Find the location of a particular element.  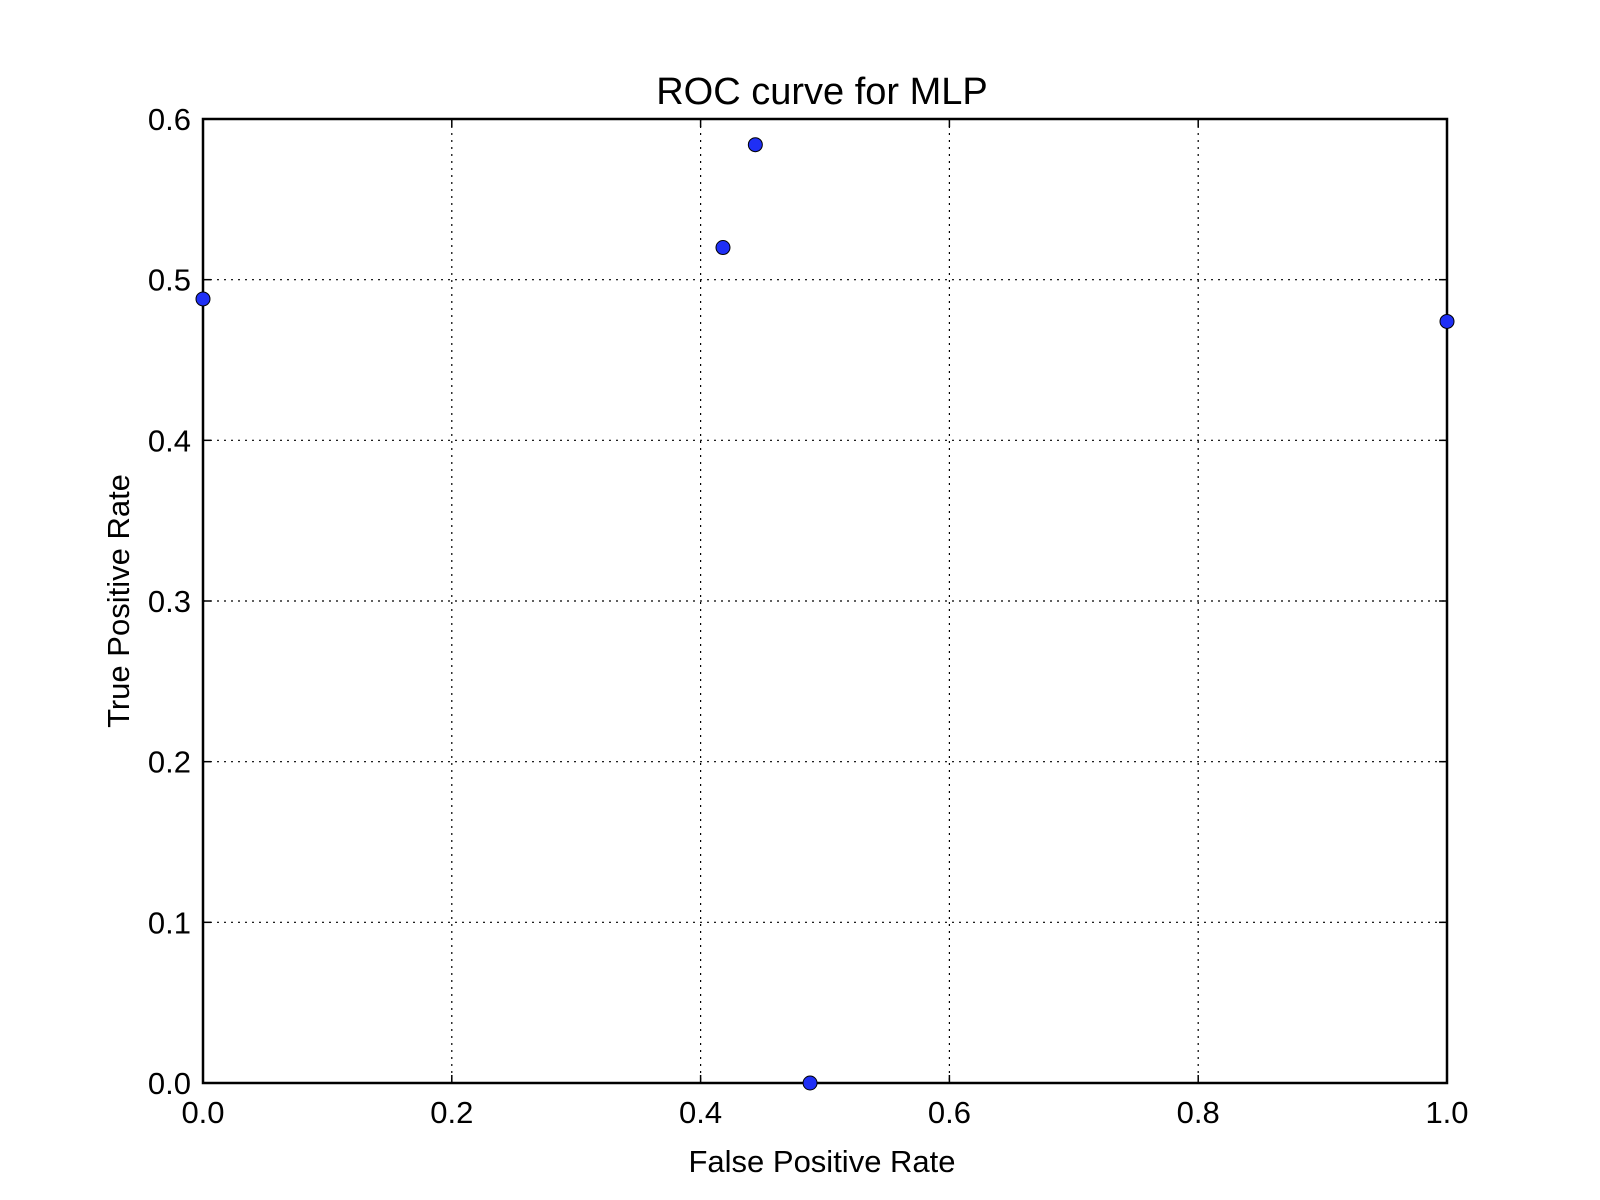

y-tick-label: 0.0 is located at coordinates (169, 1083).